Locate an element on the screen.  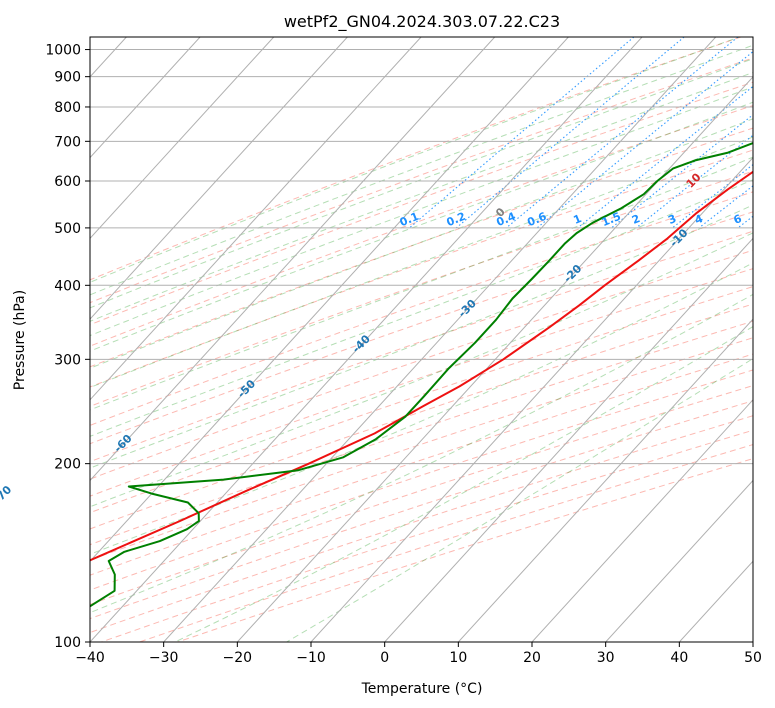
mixing-ratio-lines is located at coordinates (592, 133).